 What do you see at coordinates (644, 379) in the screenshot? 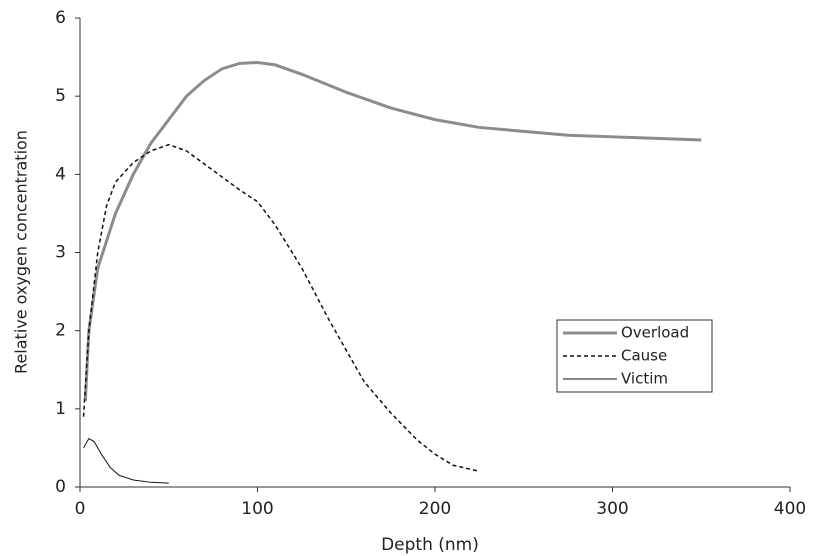
I see `legend-label: Victim` at bounding box center [644, 379].